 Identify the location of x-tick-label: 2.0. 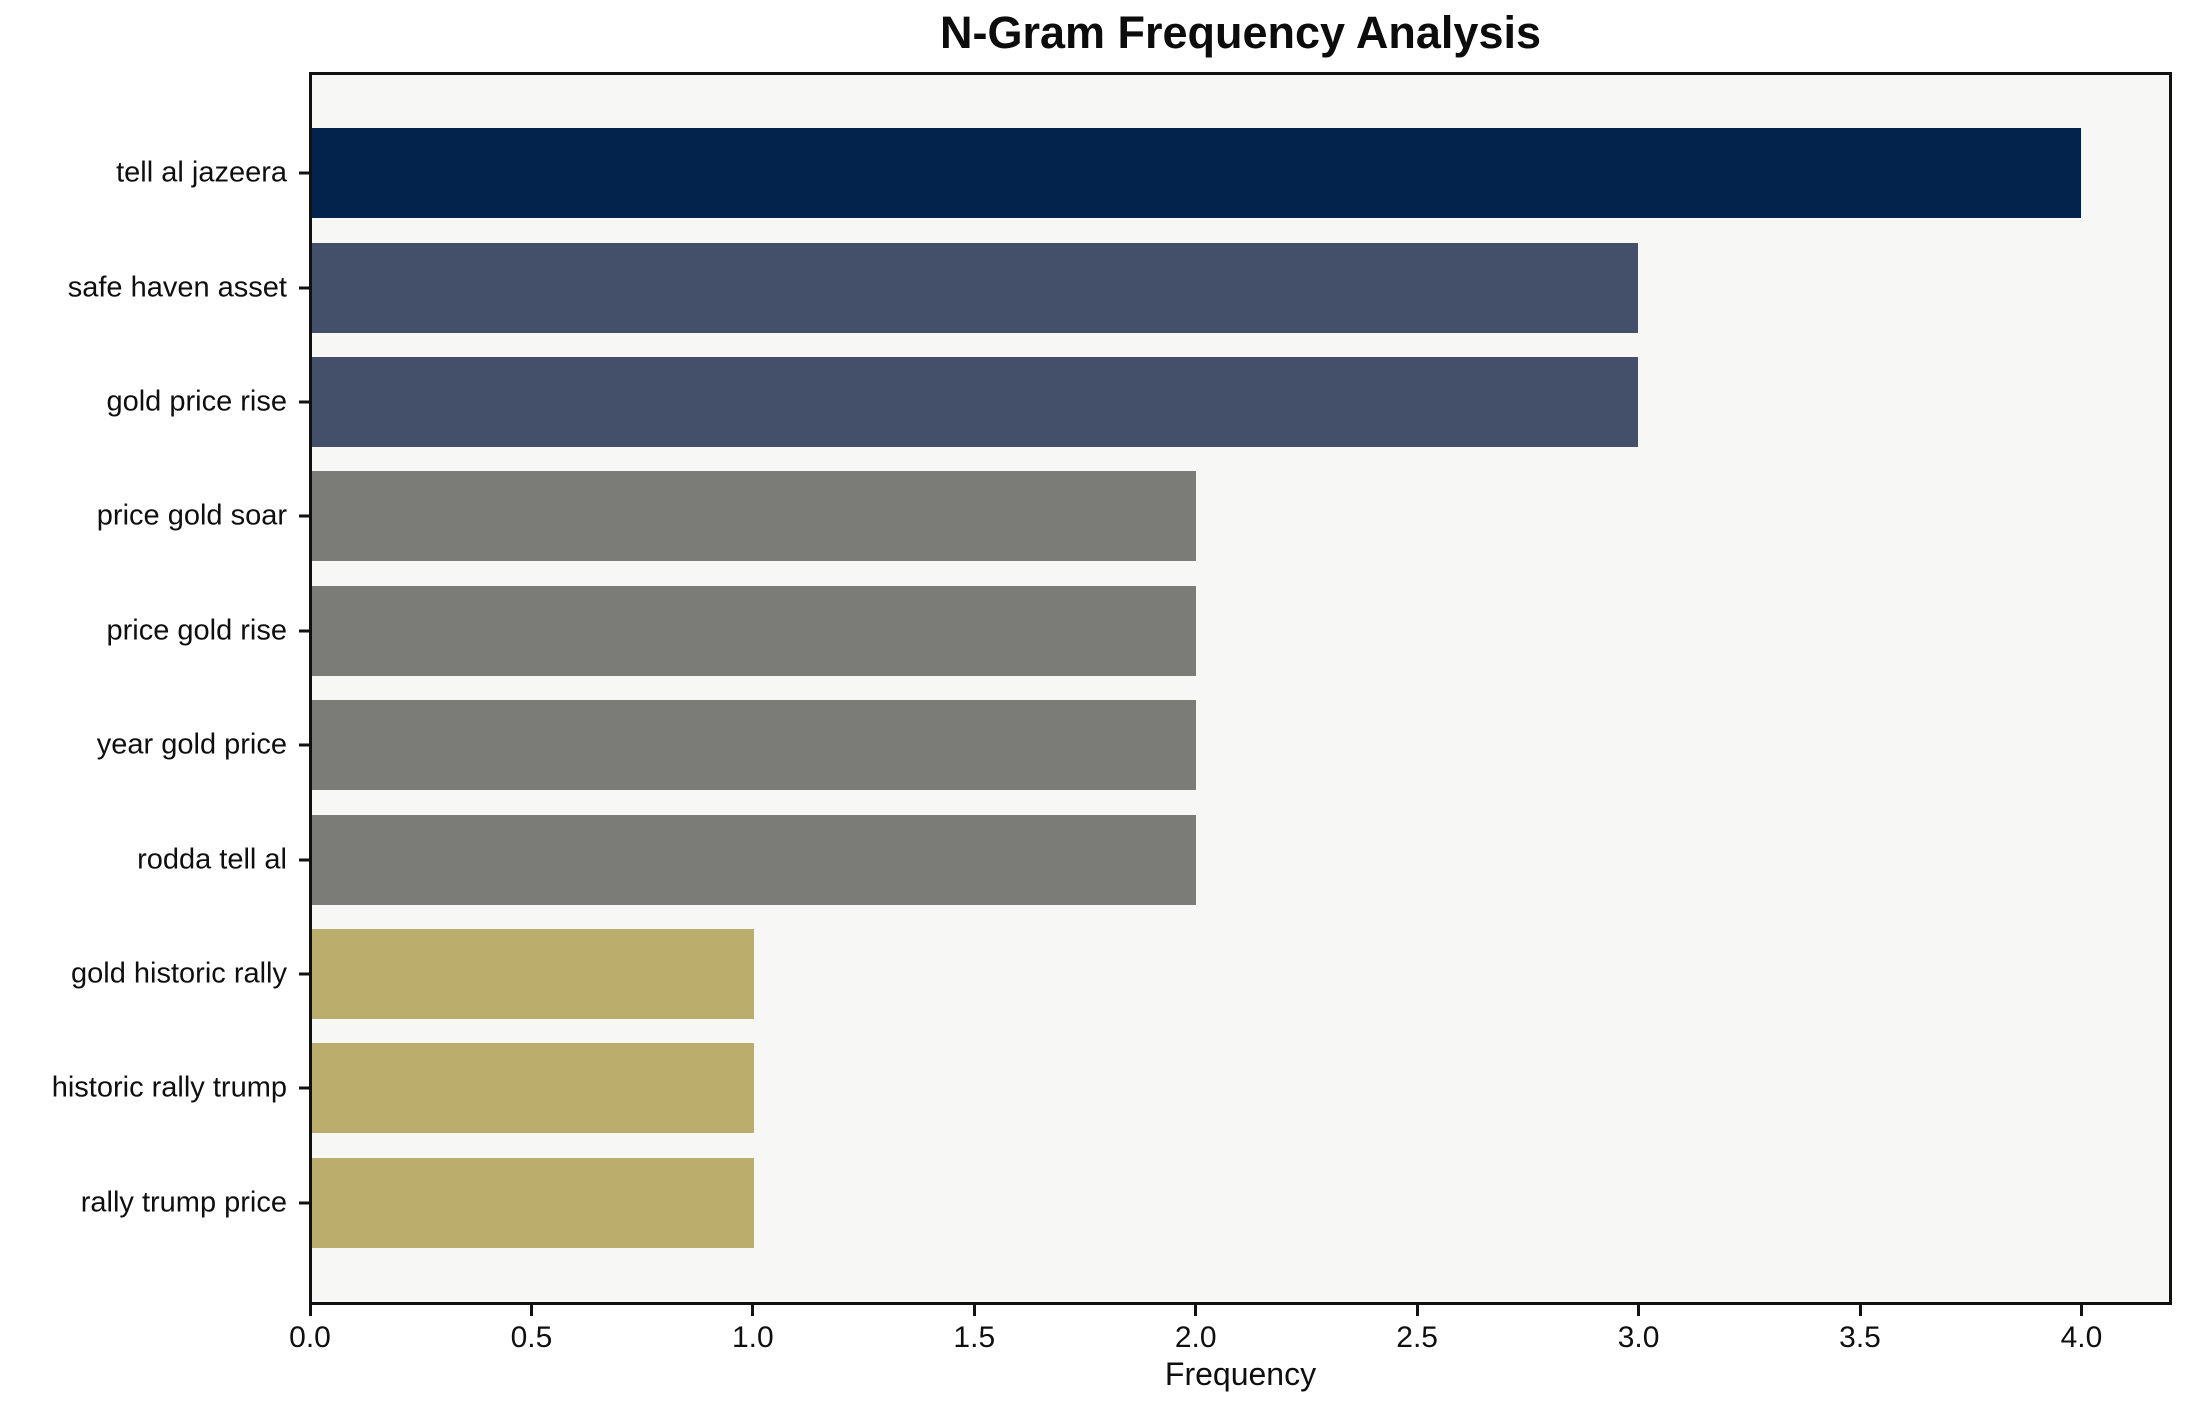
(1195, 1337).